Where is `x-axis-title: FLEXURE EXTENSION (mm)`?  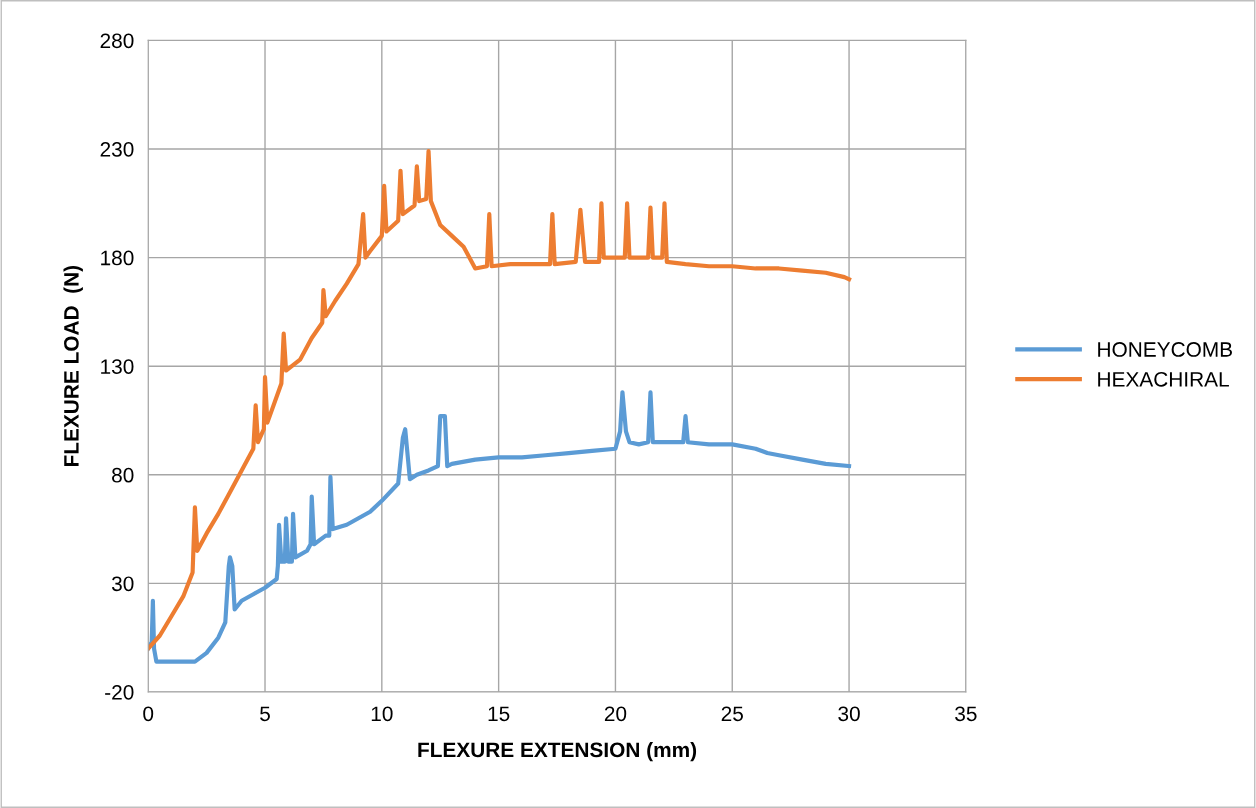
x-axis-title: FLEXURE EXTENSION (mm) is located at coordinates (557, 751).